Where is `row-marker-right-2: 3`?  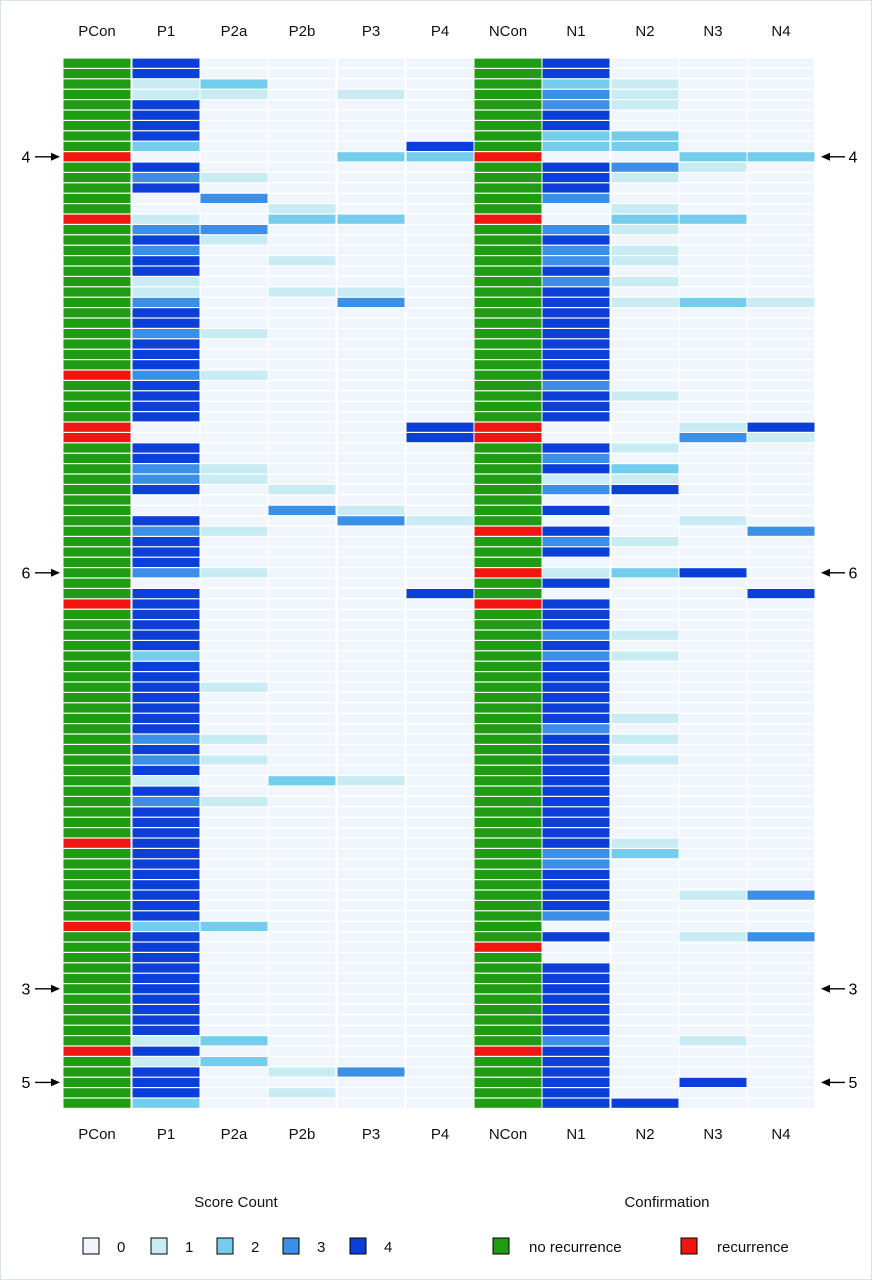
row-marker-right-2: 3 is located at coordinates (853, 989).